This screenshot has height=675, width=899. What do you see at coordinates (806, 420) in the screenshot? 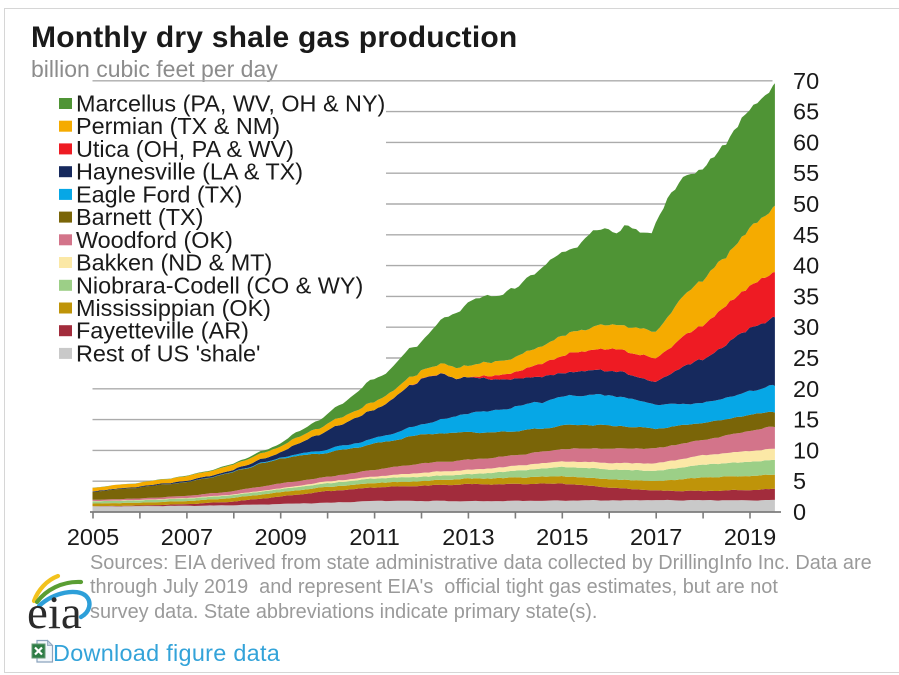
I see `svg-text: 15` at bounding box center [806, 420].